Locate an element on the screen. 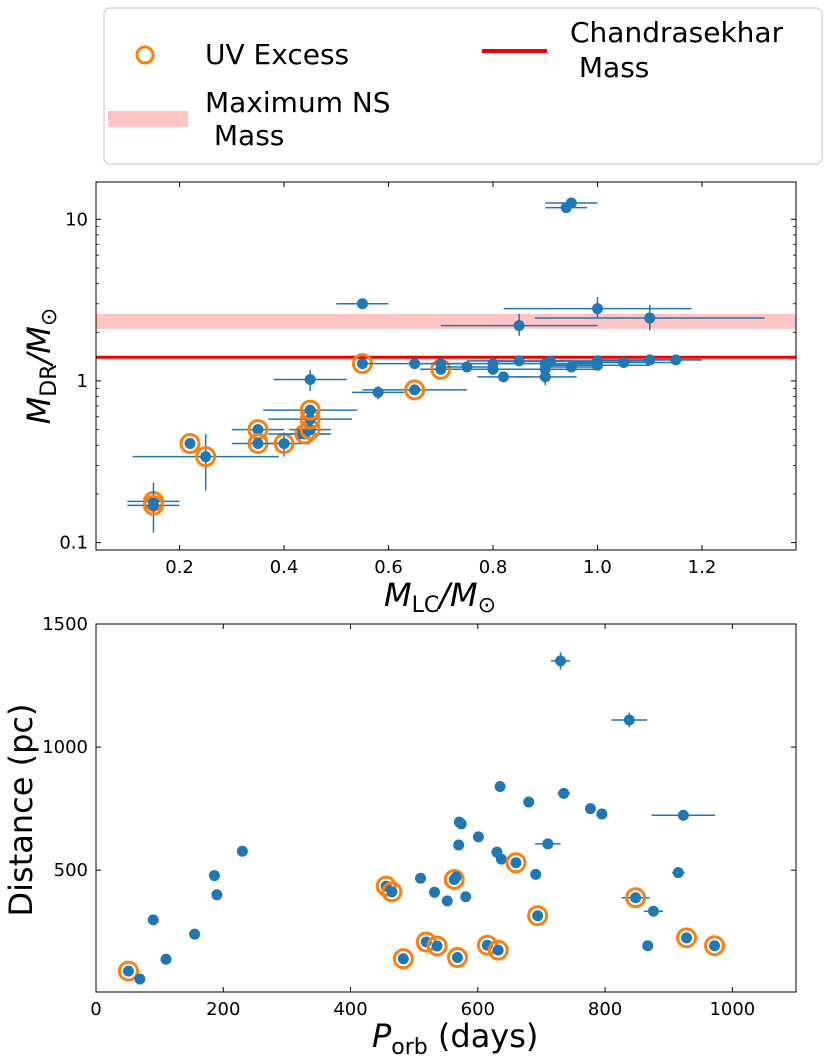 The height and width of the screenshot is (1061, 830). y-tick-label: 500 is located at coordinates (71, 870).